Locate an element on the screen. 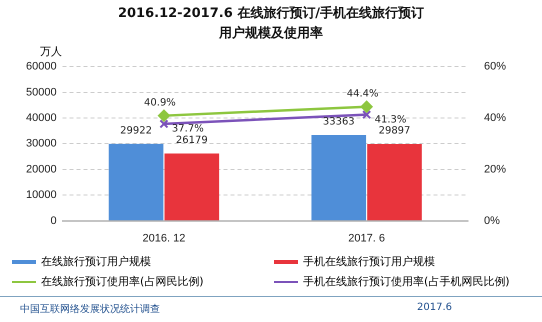 The height and width of the screenshot is (322, 542). y-axis-title: 万人 is located at coordinates (51, 51).